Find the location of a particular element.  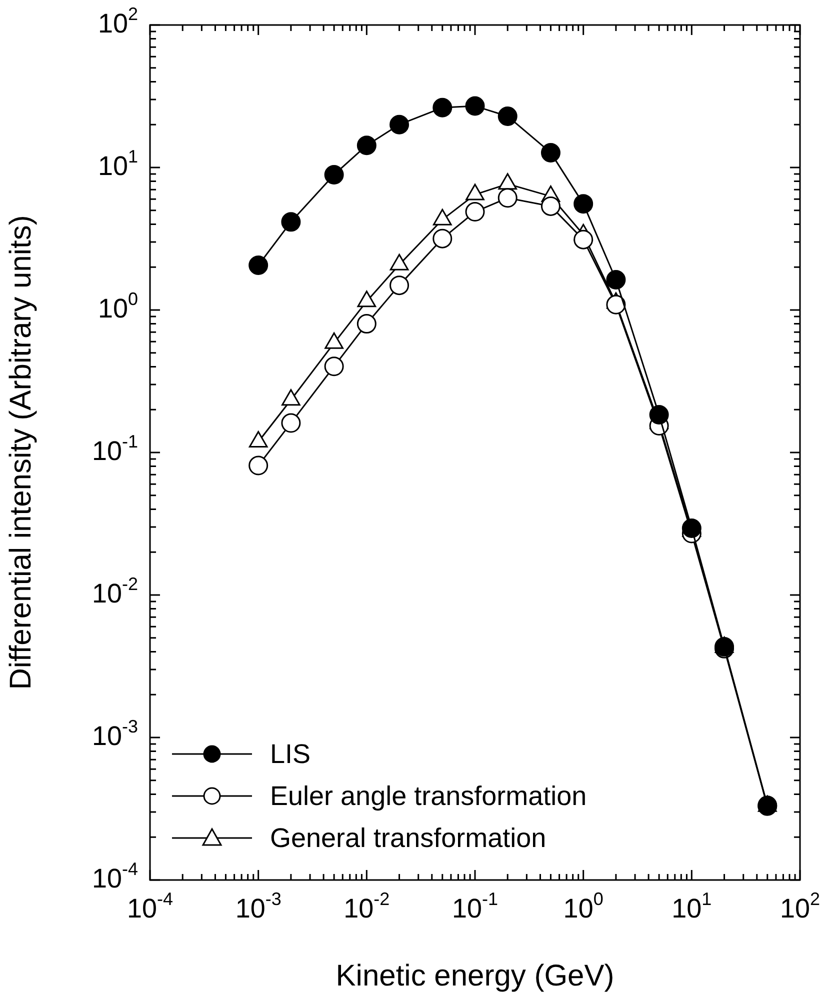

x-axis-title: Kinetic energy (GeV) is located at coordinates (475, 975).